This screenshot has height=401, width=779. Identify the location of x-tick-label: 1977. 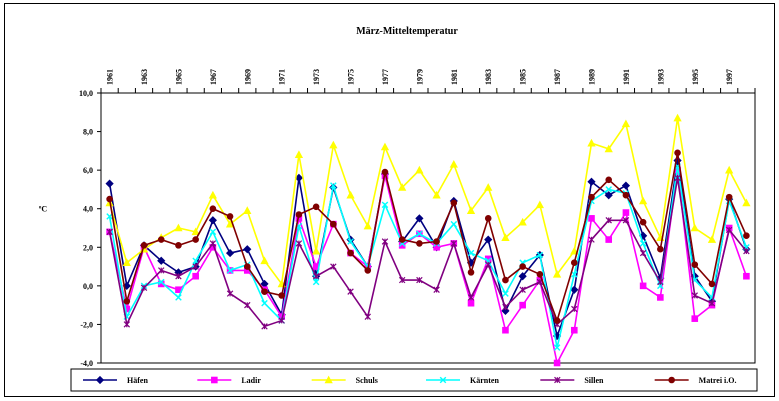
(385, 77).